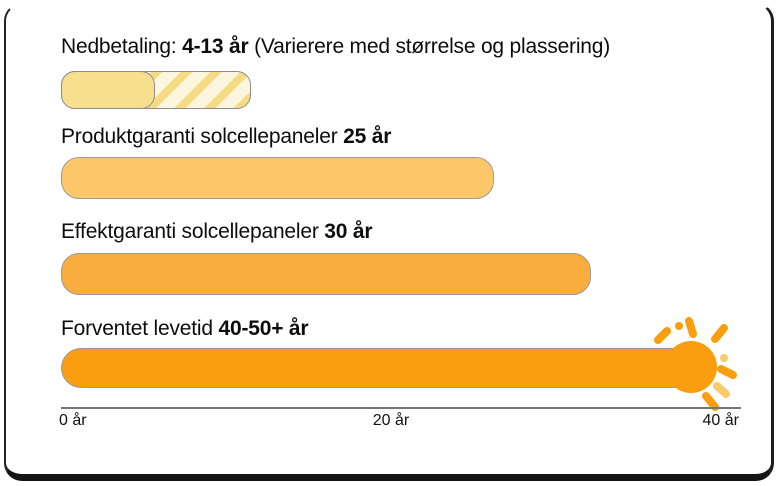 Image resolution: width=778 pixels, height=486 pixels. I want to click on row-title-prefix: Produktgaranti solcellepaneler, so click(202, 136).